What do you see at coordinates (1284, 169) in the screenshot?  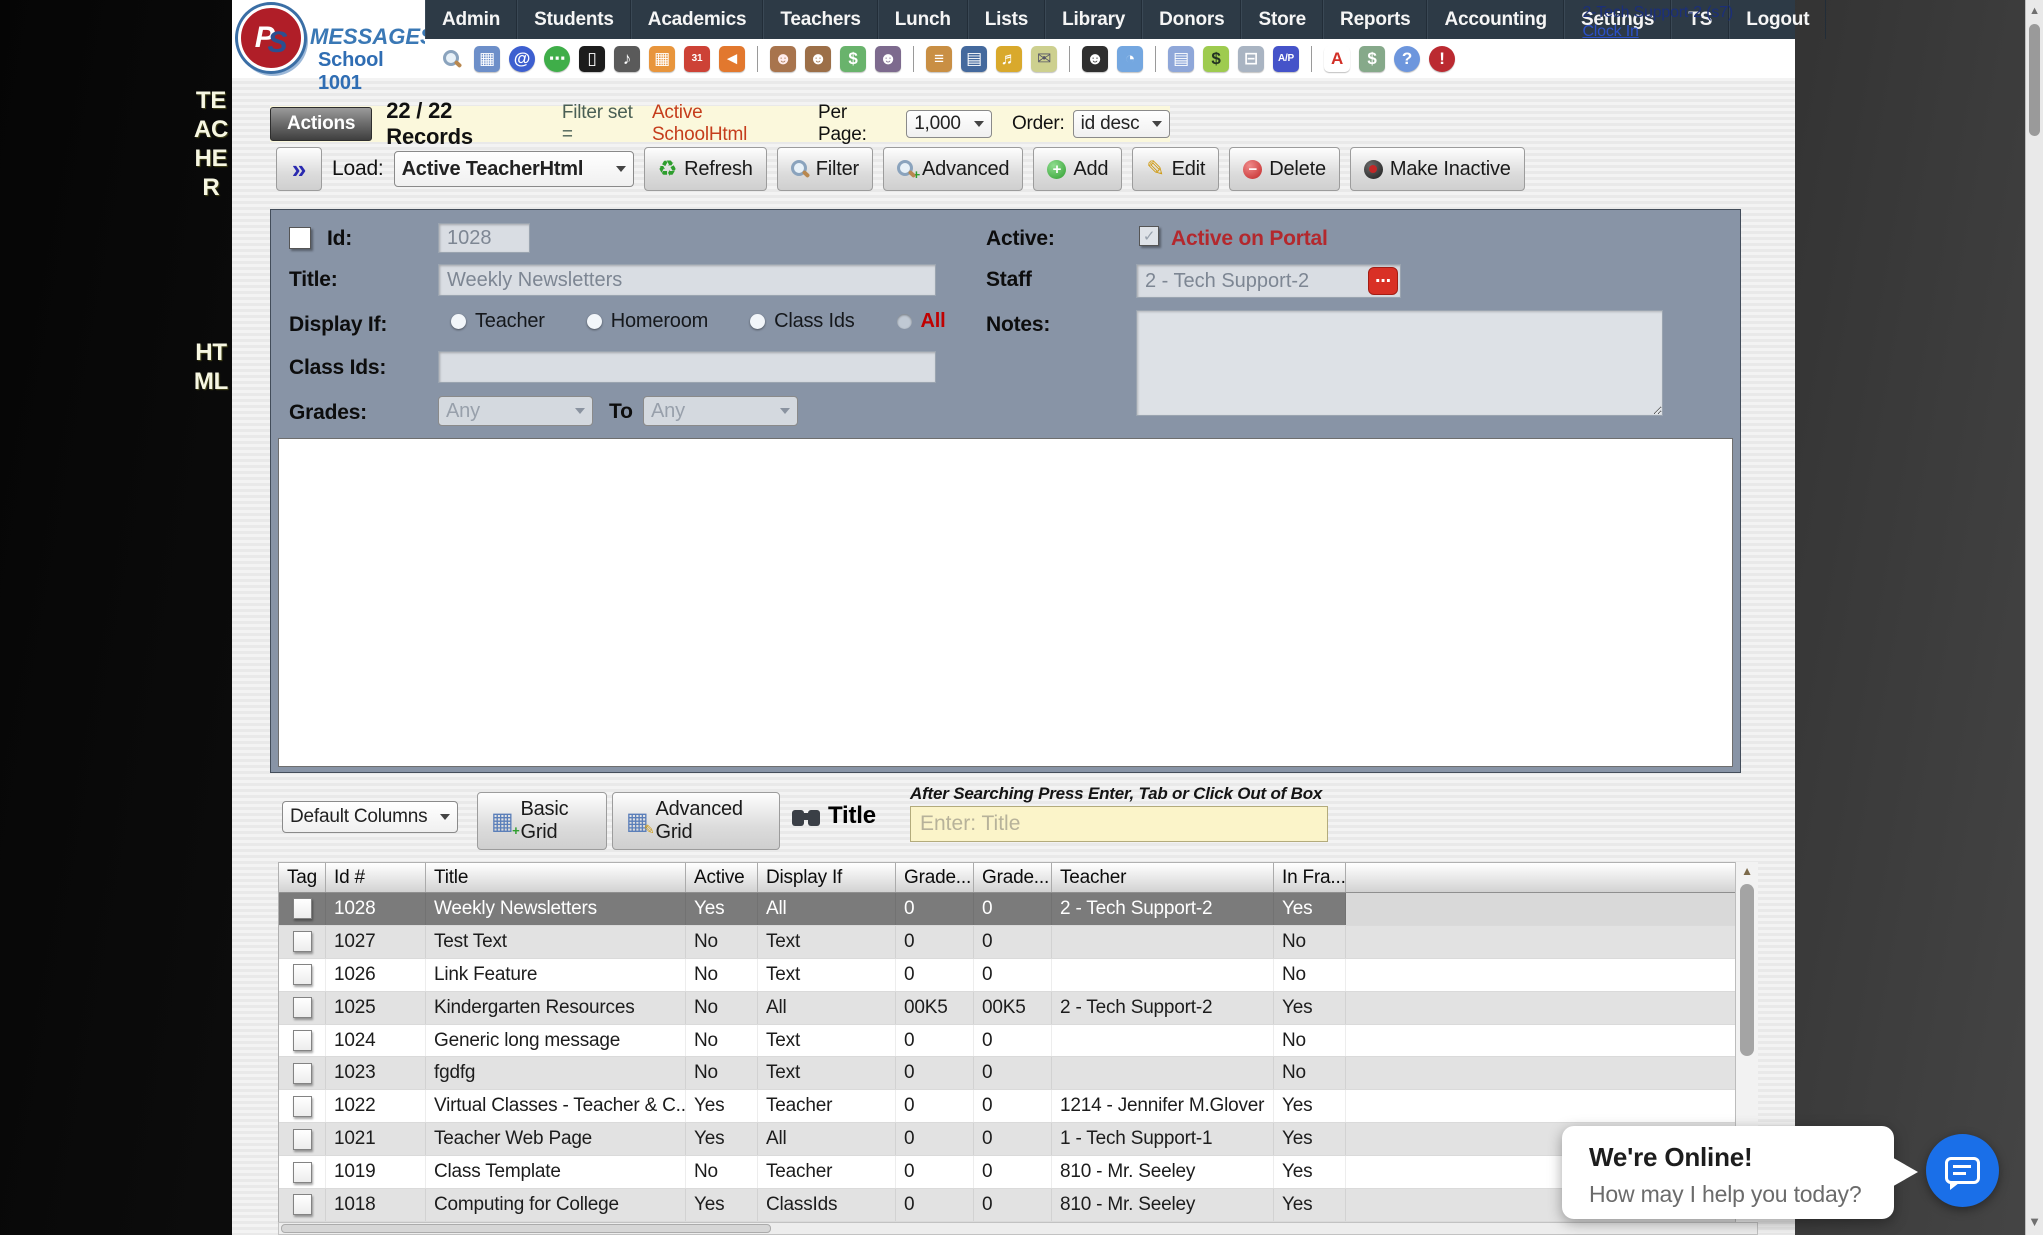 I see `delete-button: − Delete` at bounding box center [1284, 169].